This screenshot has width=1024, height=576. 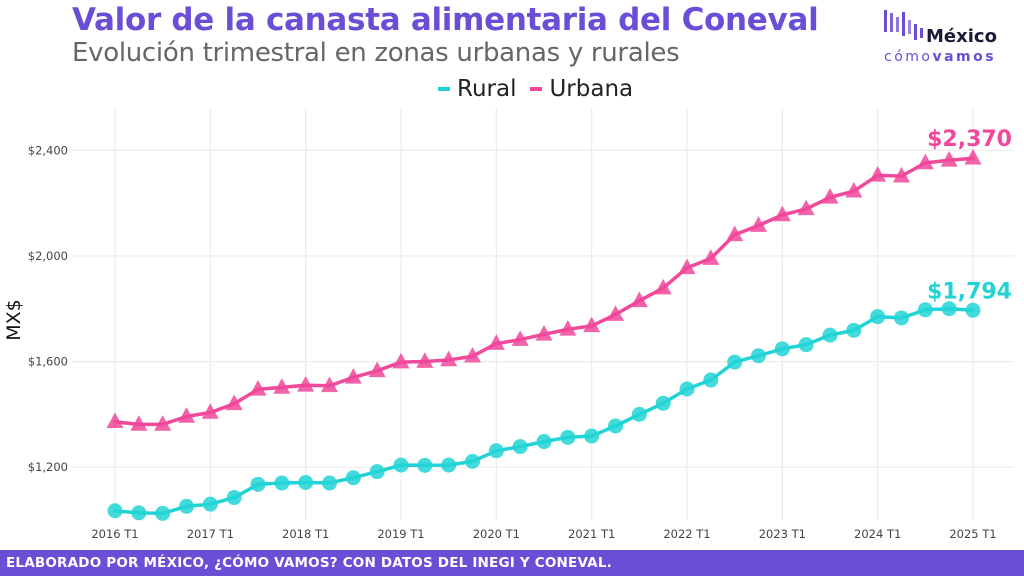 I want to click on x-tick-label: 2025 T1, so click(x=972, y=534).